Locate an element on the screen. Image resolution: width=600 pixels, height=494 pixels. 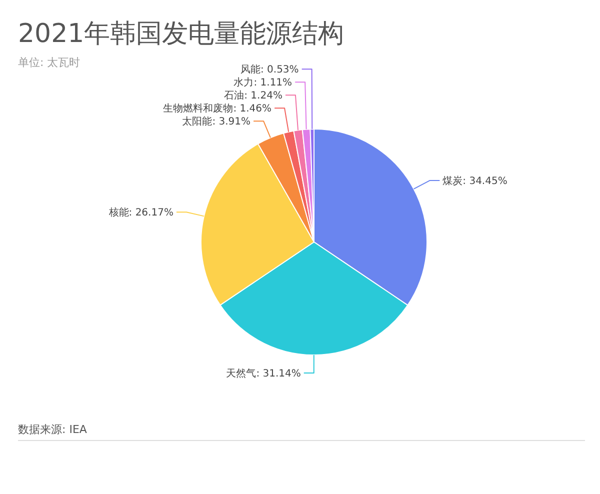
slice-label: 水力: 1.11% is located at coordinates (263, 82).